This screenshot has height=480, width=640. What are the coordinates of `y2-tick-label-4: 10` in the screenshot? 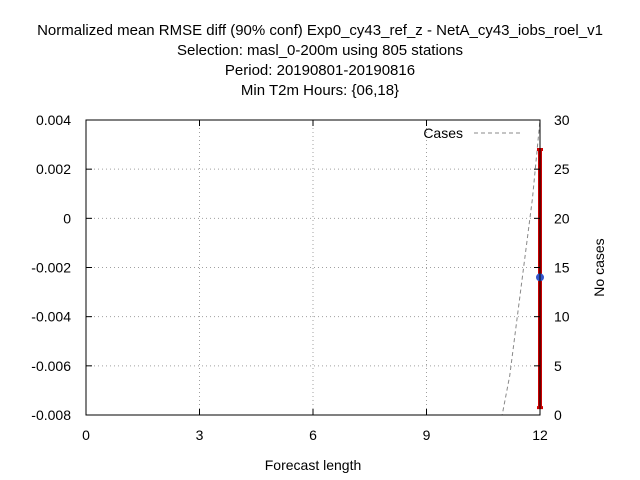 It's located at (562, 317).